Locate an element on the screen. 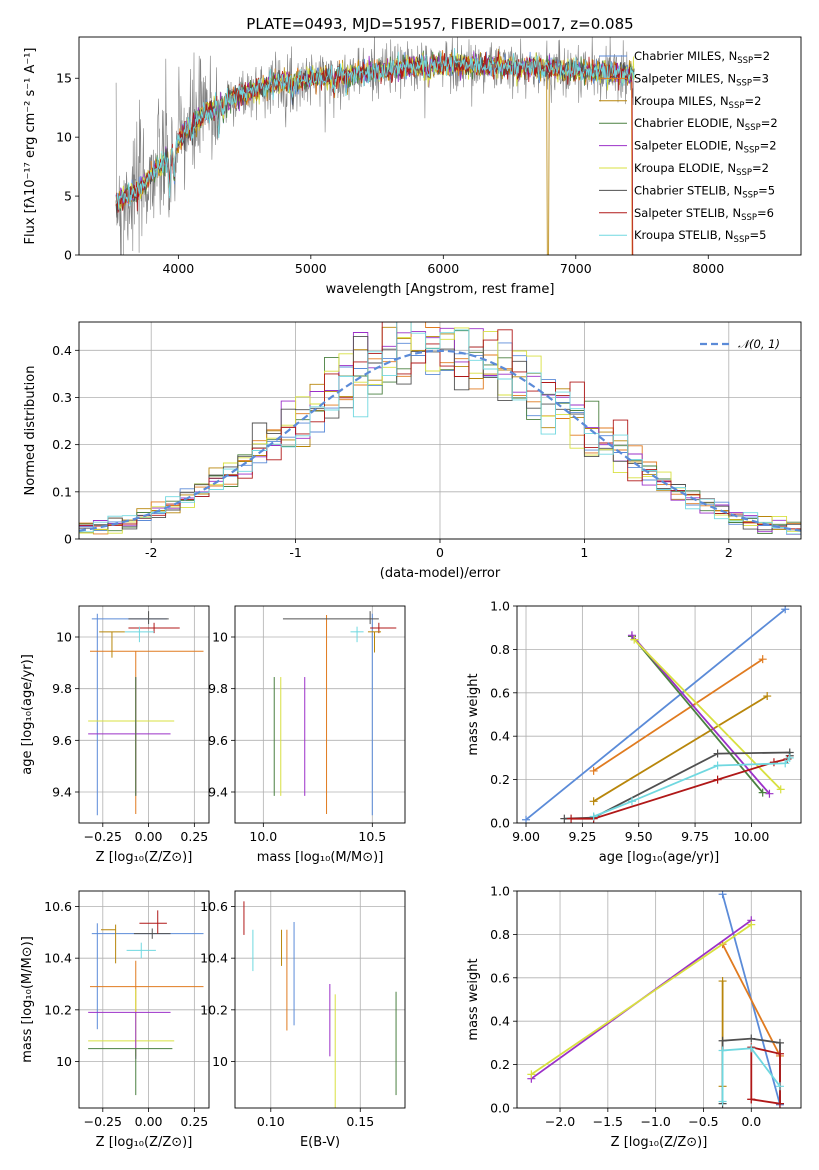 Image resolution: width=819 pixels, height=1170 pixels. y-tick-label: 0.6 is located at coordinates (500, 692).